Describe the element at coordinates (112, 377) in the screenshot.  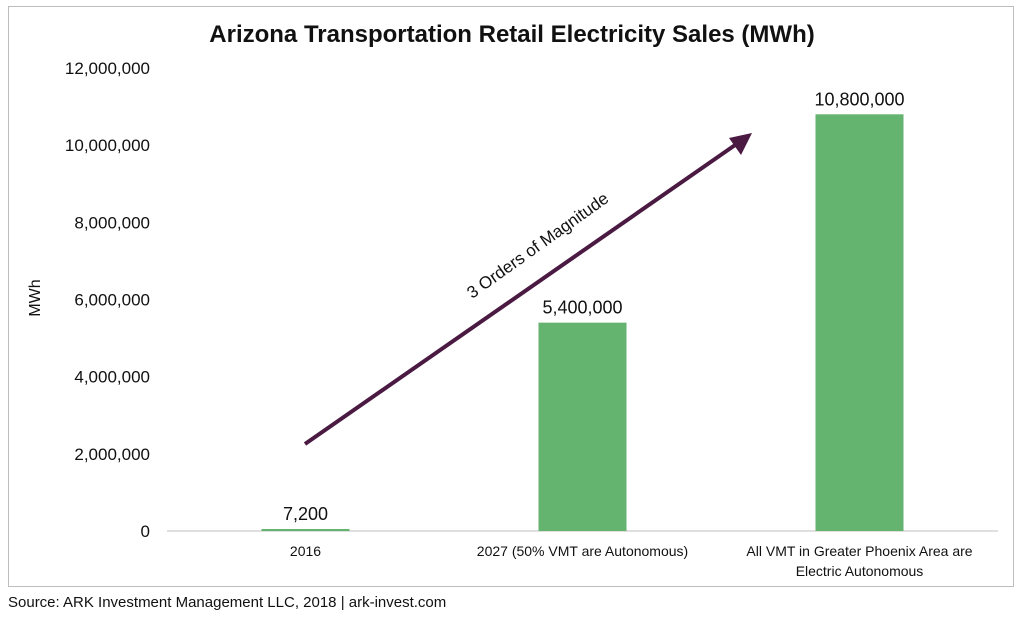
I see `y-tick-label: 4,000,000` at that location.